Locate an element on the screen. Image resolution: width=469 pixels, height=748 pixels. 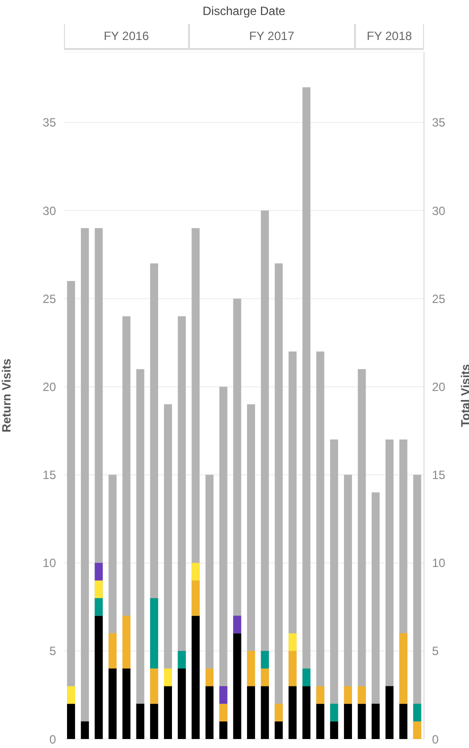
column-header: FY 2017 is located at coordinates (271, 37).